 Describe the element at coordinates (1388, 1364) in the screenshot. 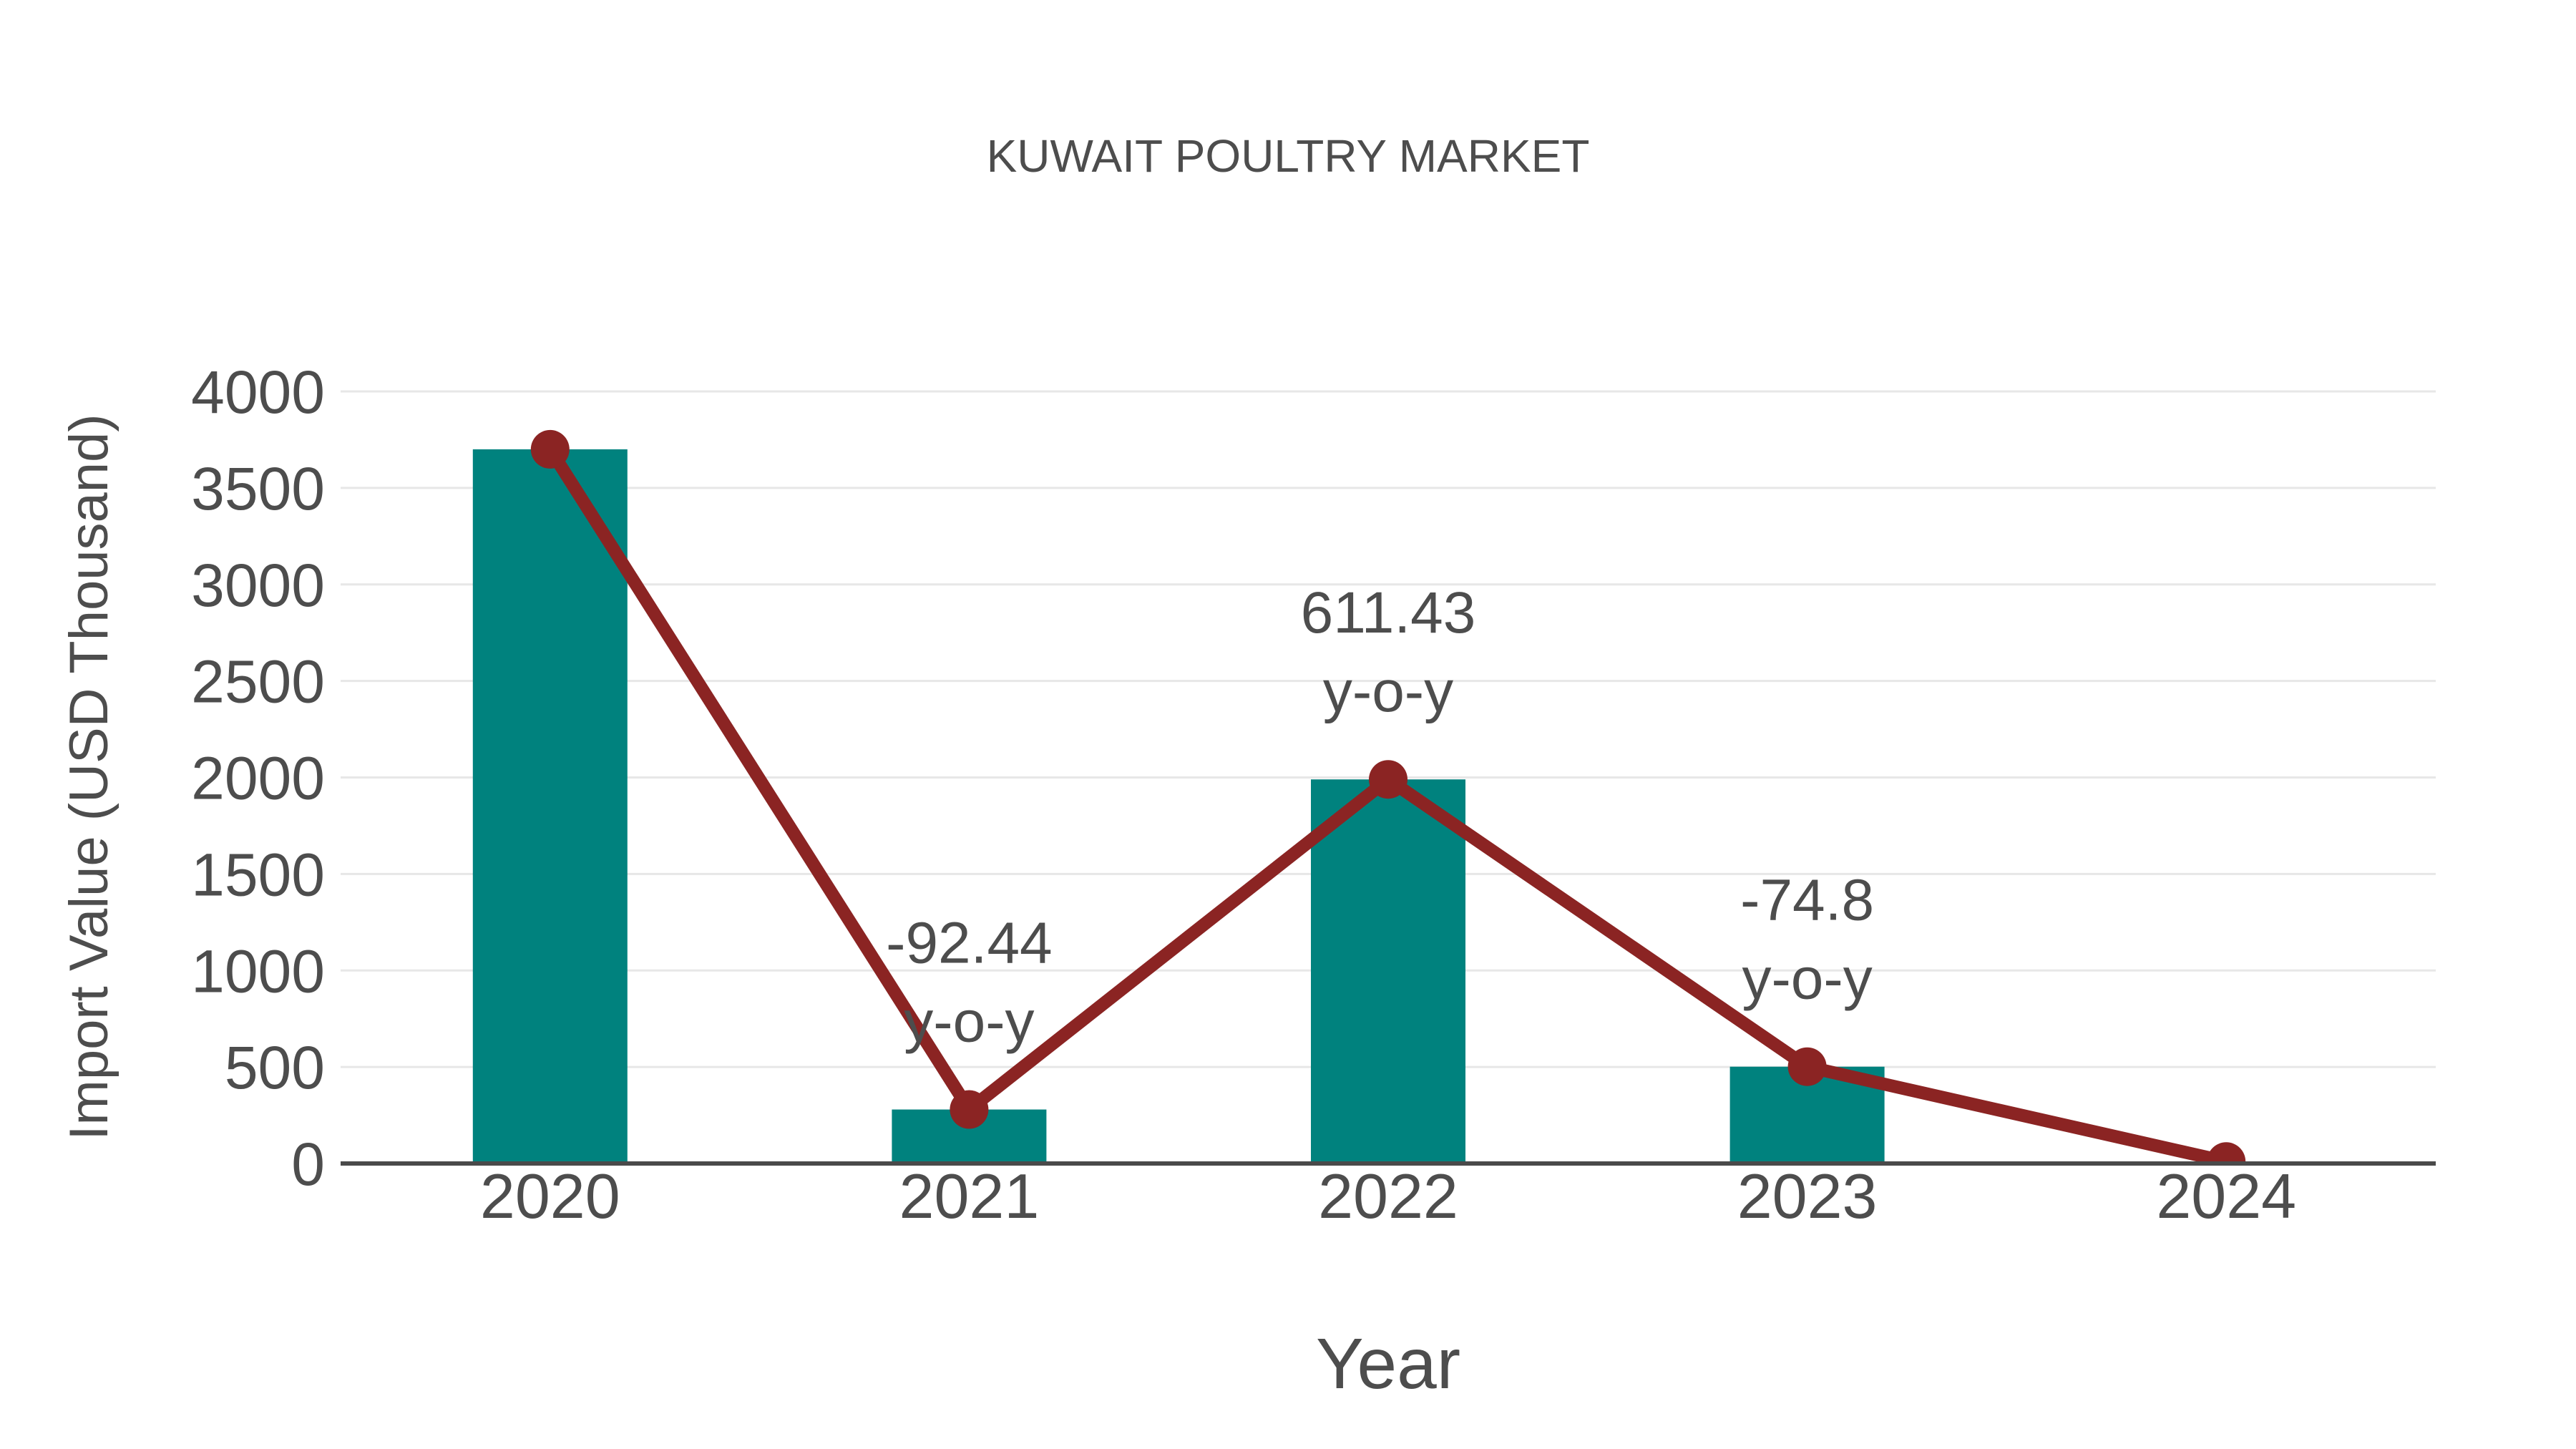

I see `x-axis-title: Year` at that location.